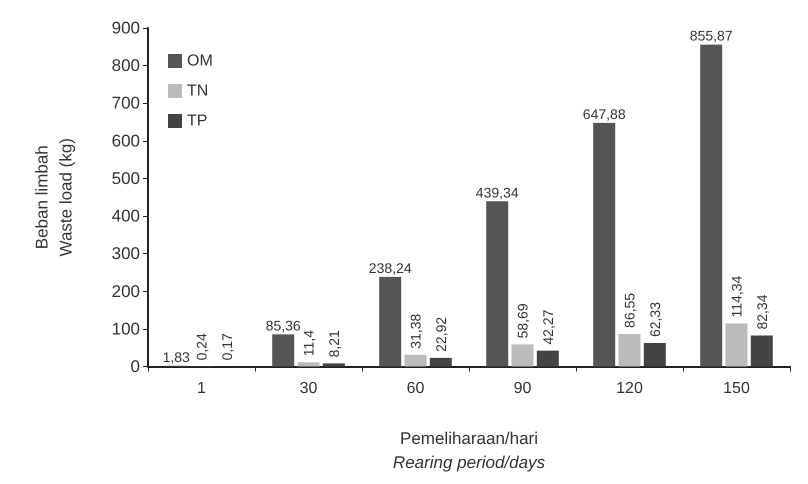  What do you see at coordinates (126, 291) in the screenshot?
I see `y-tick-label: 200` at bounding box center [126, 291].